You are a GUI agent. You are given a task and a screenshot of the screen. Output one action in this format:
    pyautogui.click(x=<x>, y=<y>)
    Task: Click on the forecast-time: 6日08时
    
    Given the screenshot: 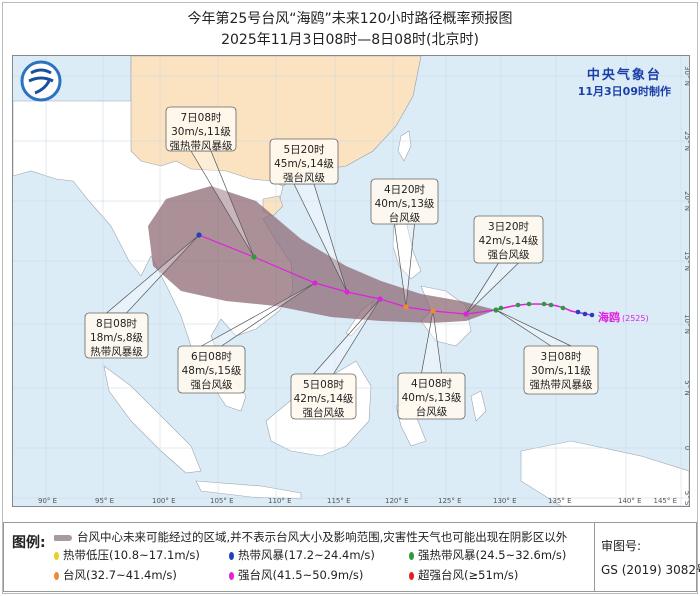 What is the action you would take?
    pyautogui.click(x=212, y=357)
    